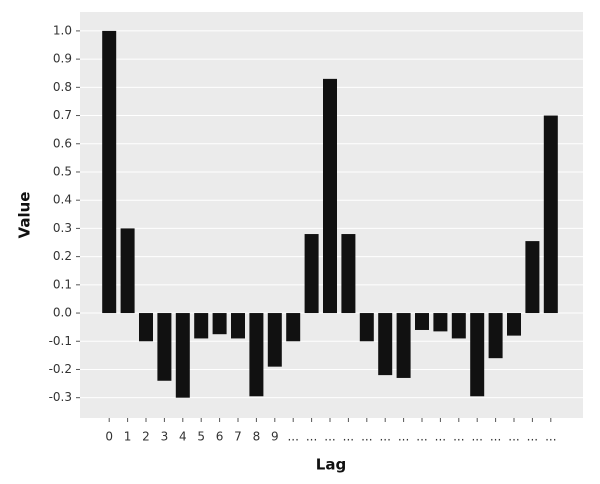 Image resolution: width=600 pixels, height=484 pixels. I want to click on y-tick-label: -0.2, so click(60, 369).